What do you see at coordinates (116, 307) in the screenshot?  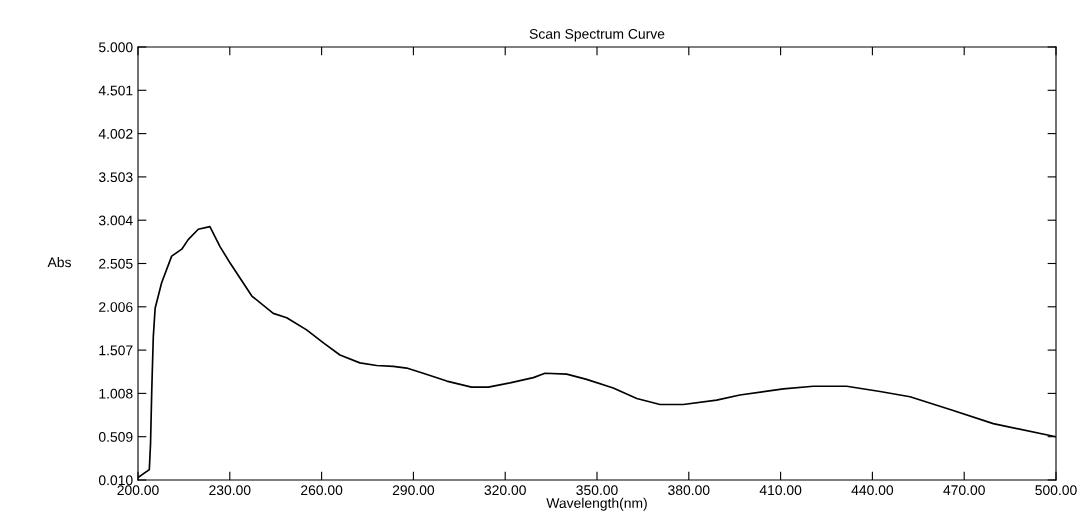 I see `y-tick-label: 2.006` at bounding box center [116, 307].